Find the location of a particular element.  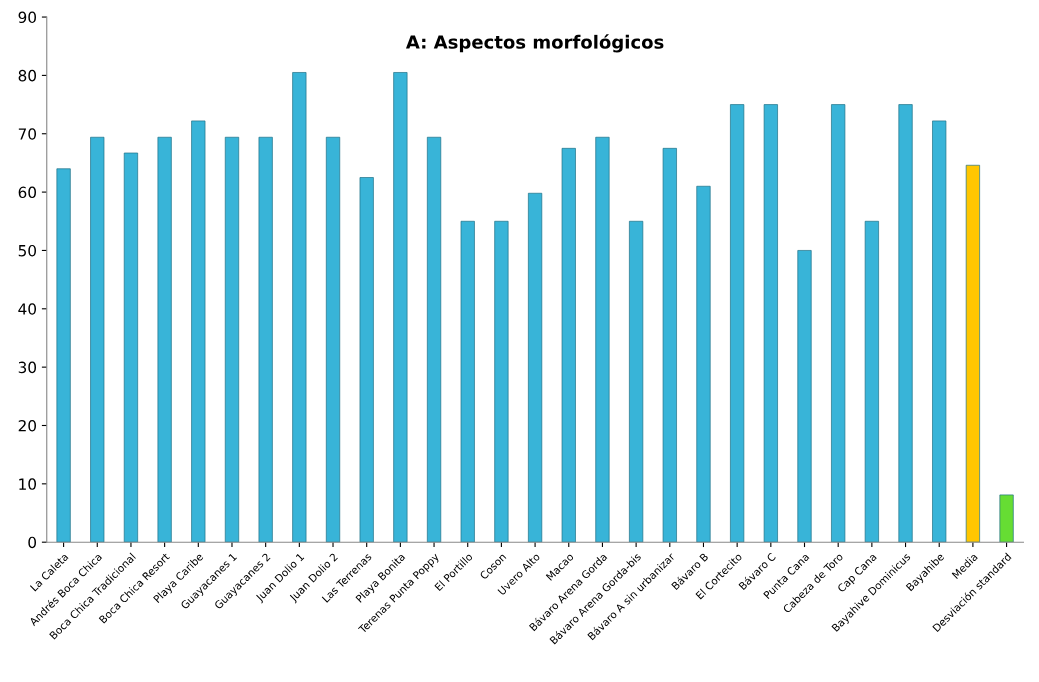

y-tick-label: 30 is located at coordinates (27, 367).